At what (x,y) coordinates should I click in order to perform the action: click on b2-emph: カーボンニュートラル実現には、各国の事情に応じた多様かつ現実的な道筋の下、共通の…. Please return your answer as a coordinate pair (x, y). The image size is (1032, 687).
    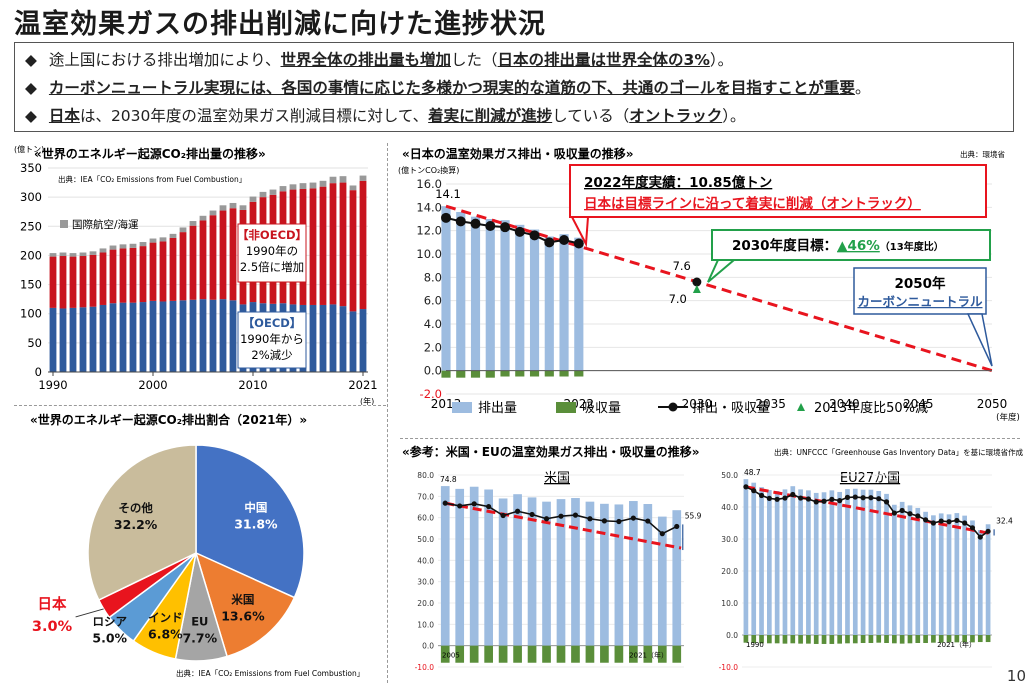
    Looking at the image, I should click on (451, 88).